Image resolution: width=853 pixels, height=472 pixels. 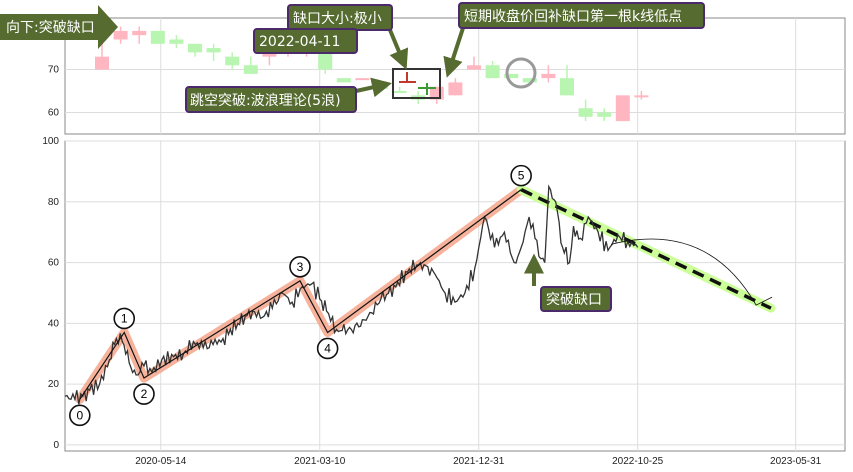 What do you see at coordinates (691, 272) in the screenshot?
I see `forecast-arc` at bounding box center [691, 272].